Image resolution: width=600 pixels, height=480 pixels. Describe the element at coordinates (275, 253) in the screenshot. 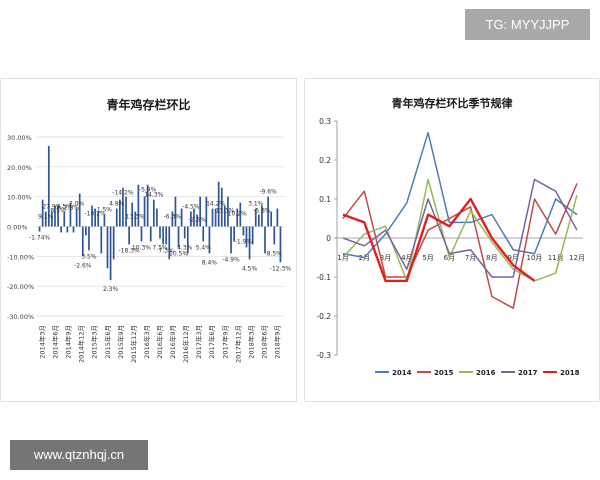

I see `bar-data-label: 8.5%` at that location.